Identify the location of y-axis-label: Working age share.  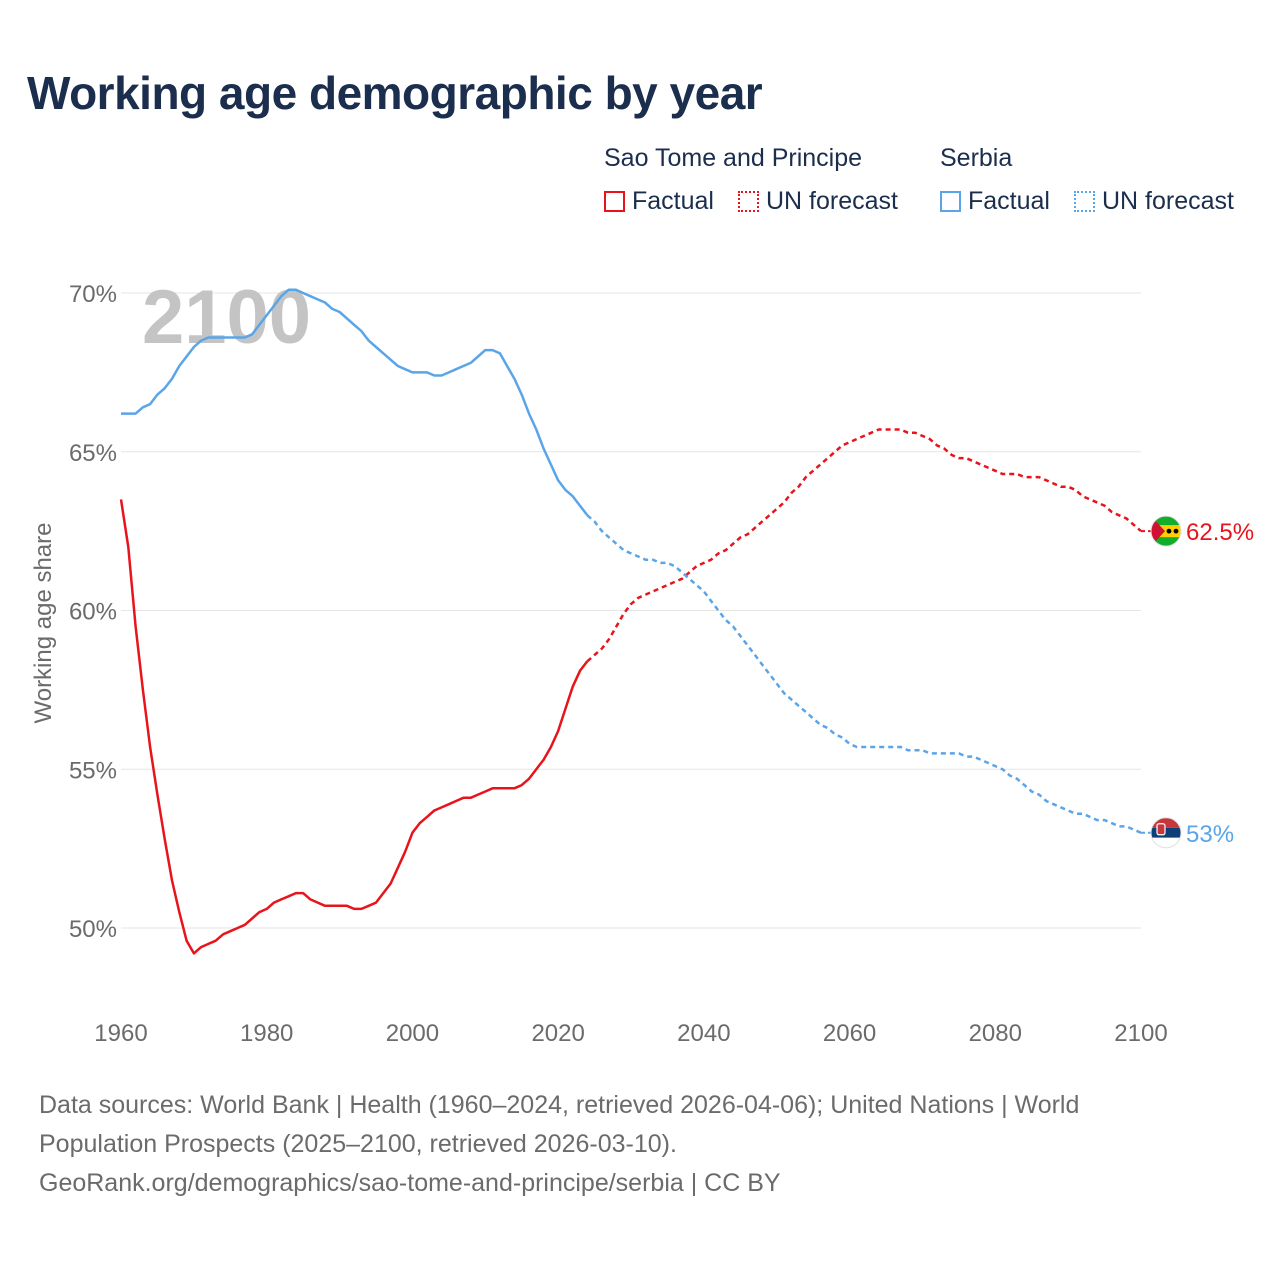
(43, 623).